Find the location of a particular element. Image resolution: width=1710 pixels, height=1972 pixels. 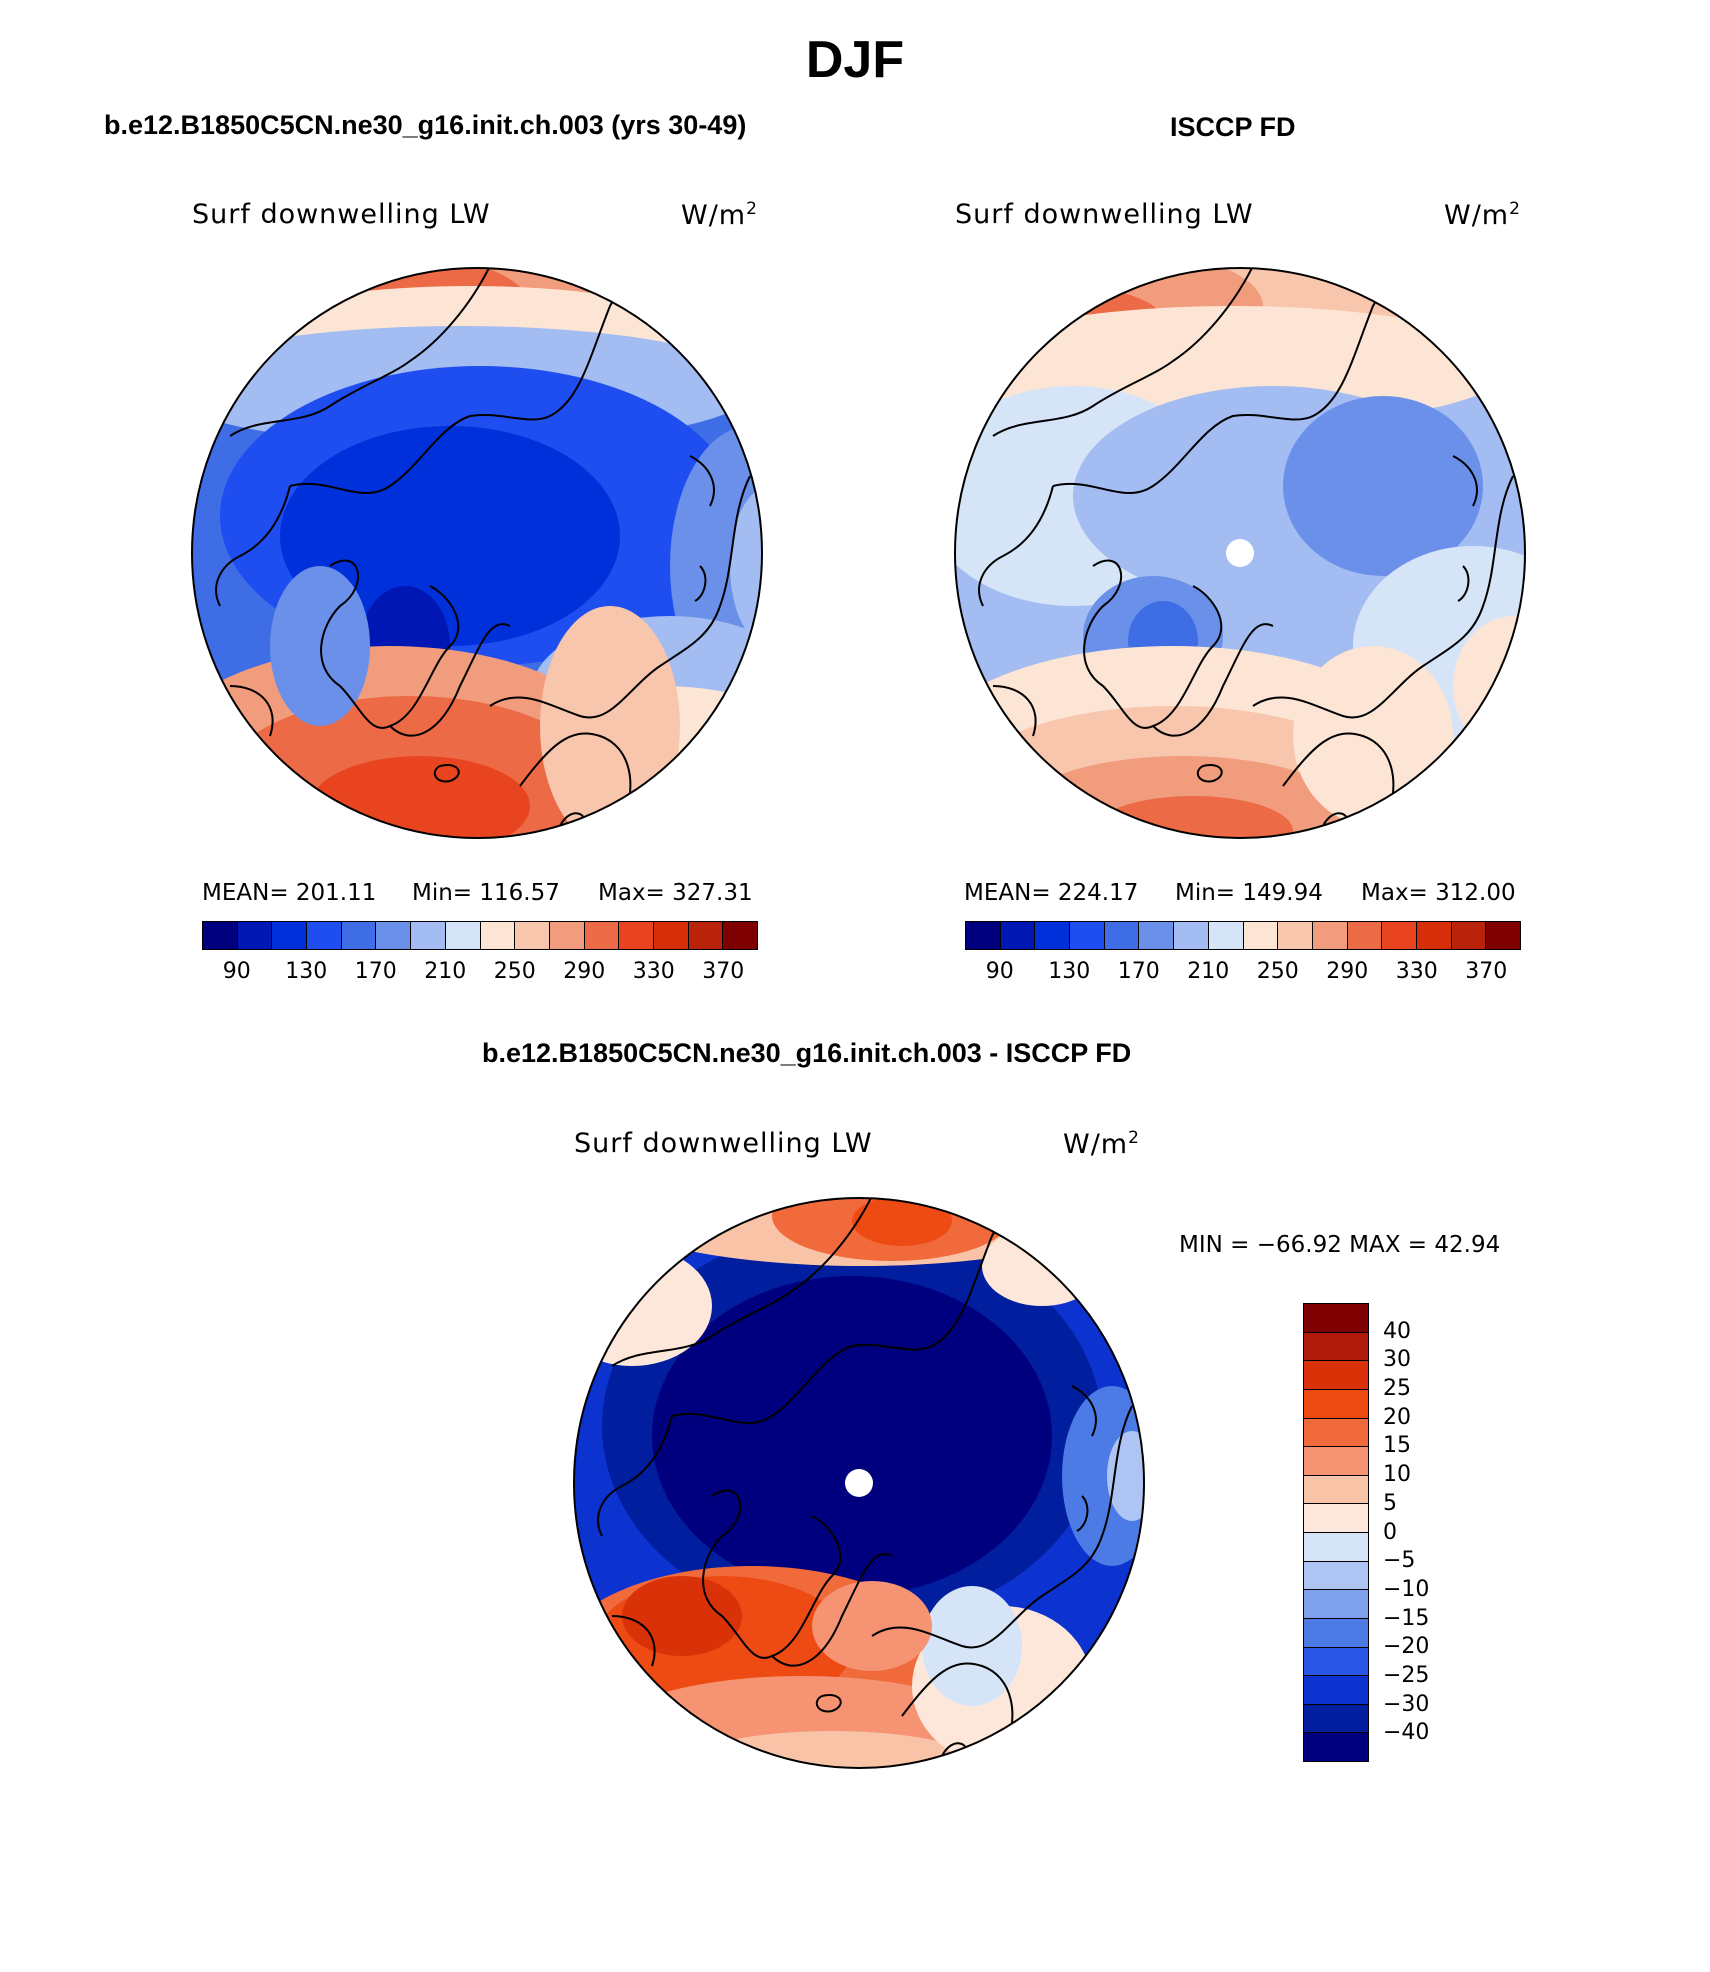

colorbar-tick-label: −40 is located at coordinates (1406, 1733).